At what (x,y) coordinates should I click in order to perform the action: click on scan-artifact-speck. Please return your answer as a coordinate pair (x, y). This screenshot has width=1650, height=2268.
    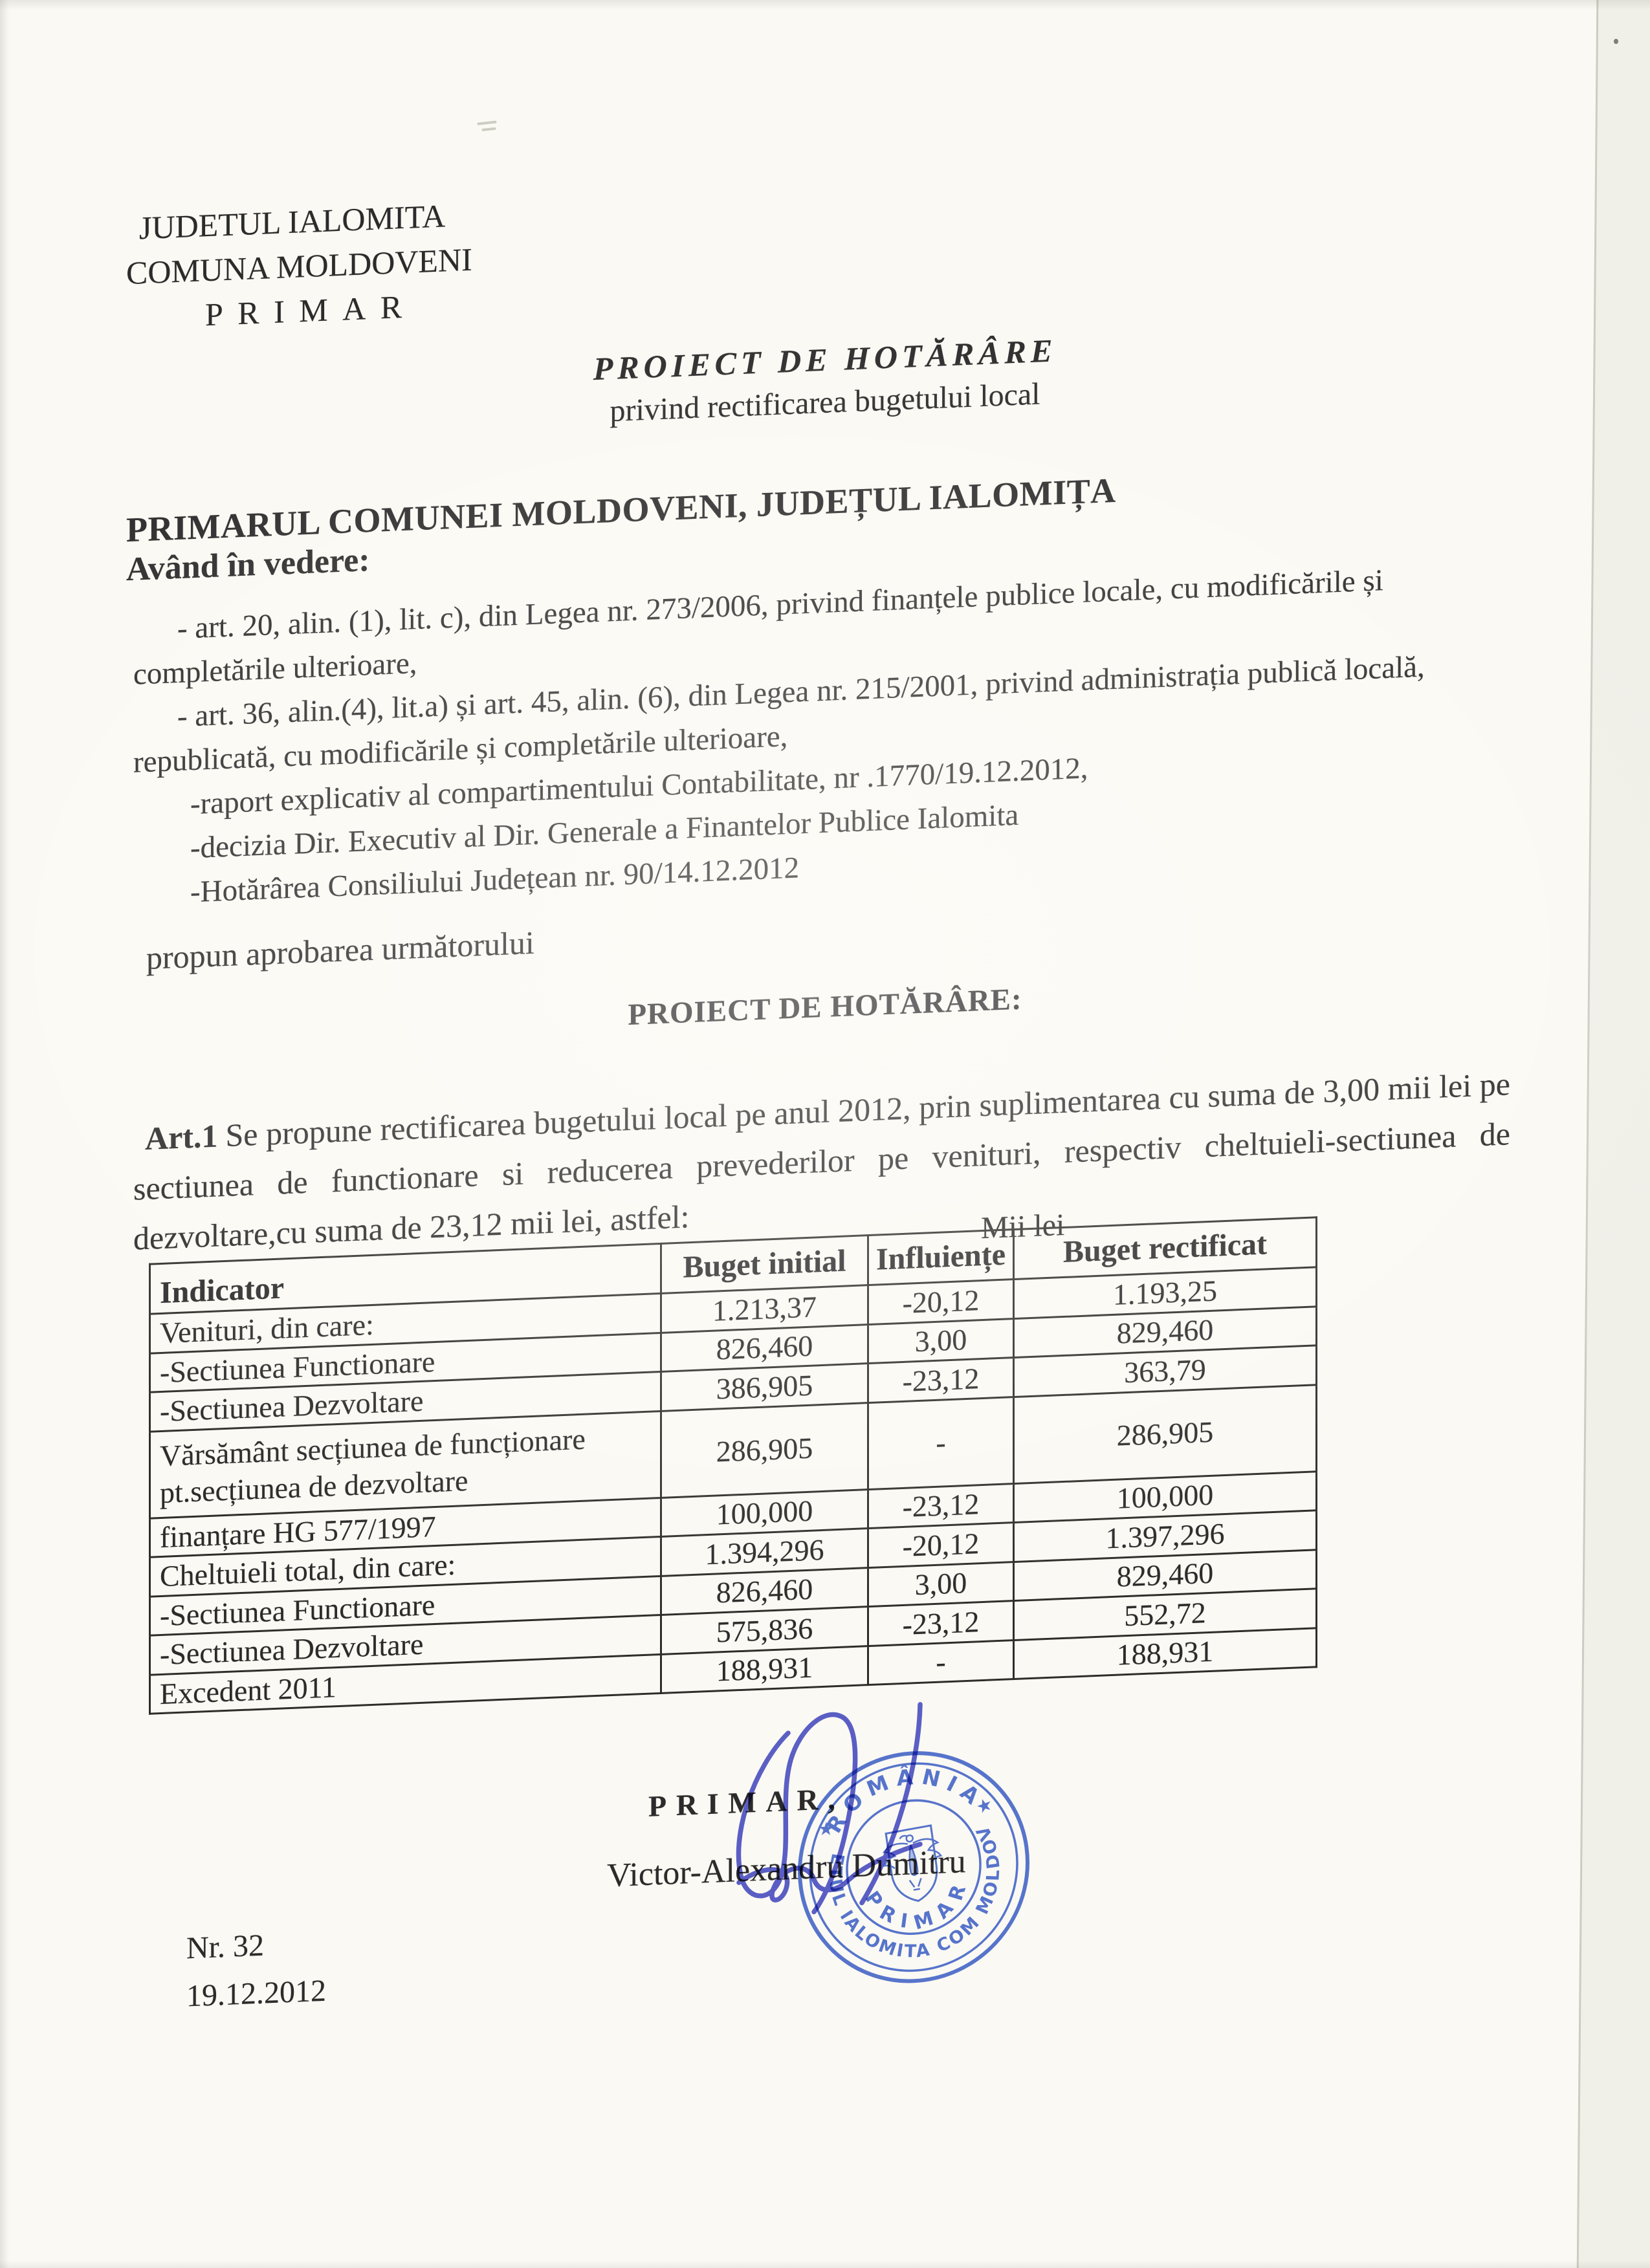
    Looking at the image, I should click on (1616, 41).